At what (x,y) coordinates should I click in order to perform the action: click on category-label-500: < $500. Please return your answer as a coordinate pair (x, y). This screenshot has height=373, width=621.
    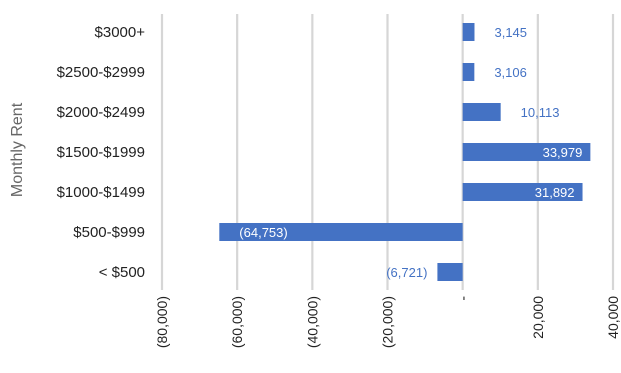
    Looking at the image, I should click on (122, 272).